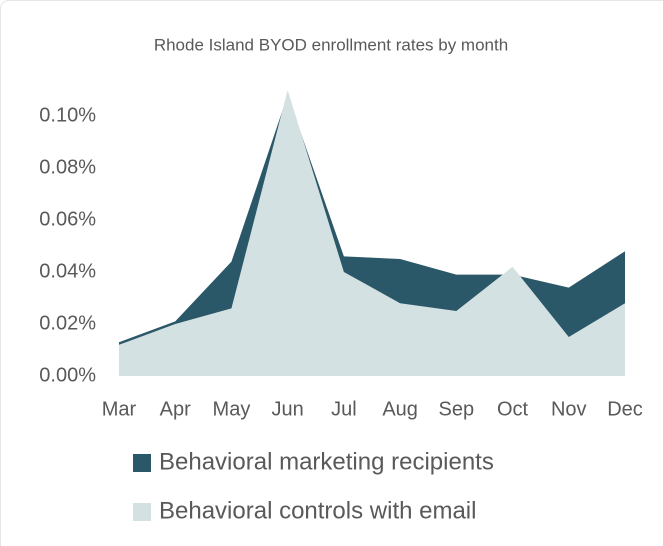 This screenshot has width=663, height=546. What do you see at coordinates (67, 167) in the screenshot?
I see `y-tick-label: 0.08%` at bounding box center [67, 167].